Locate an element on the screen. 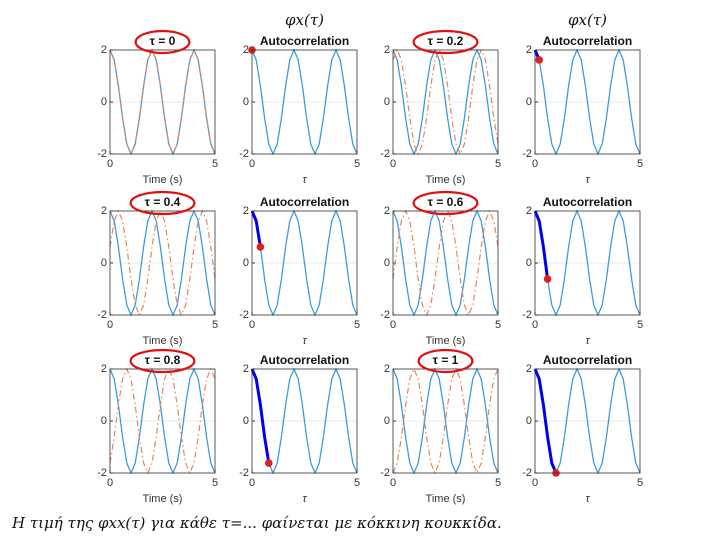 Image resolution: width=720 pixels, height=540 pixels. chart-title: τ = 0.8 is located at coordinates (163, 360).